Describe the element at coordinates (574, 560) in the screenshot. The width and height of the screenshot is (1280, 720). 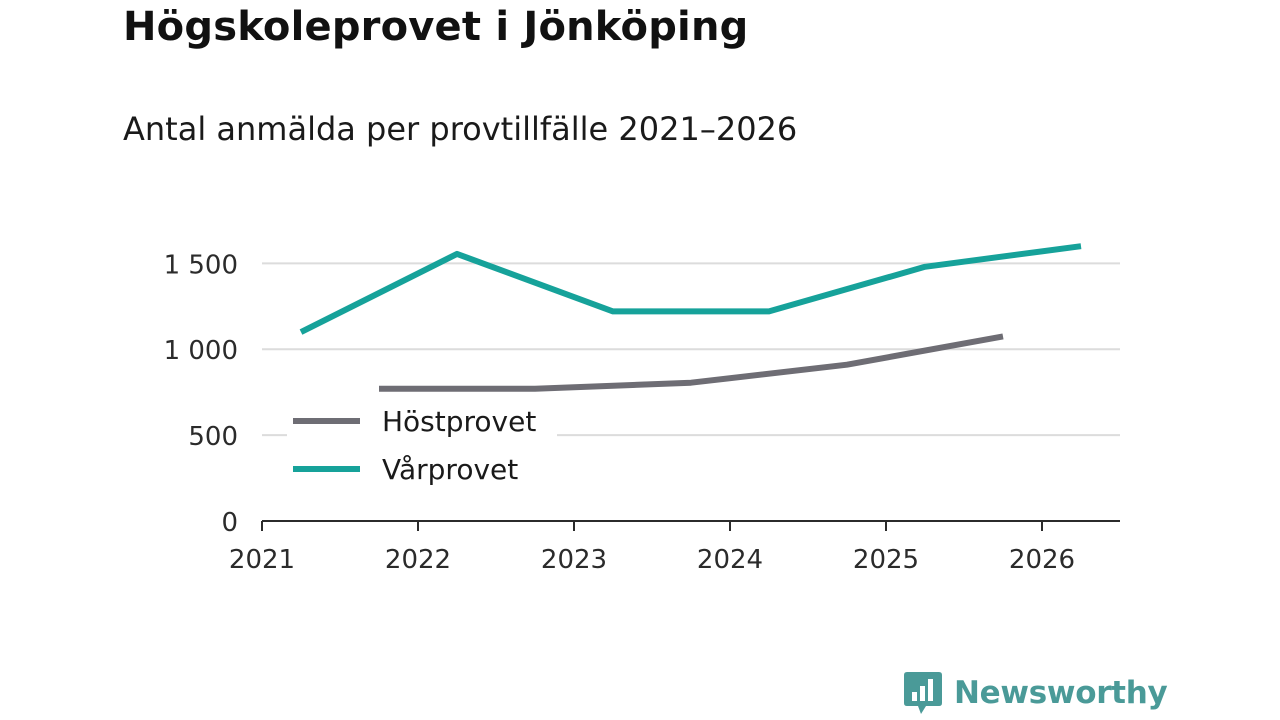
I see `x-tick-label: 2023` at that location.